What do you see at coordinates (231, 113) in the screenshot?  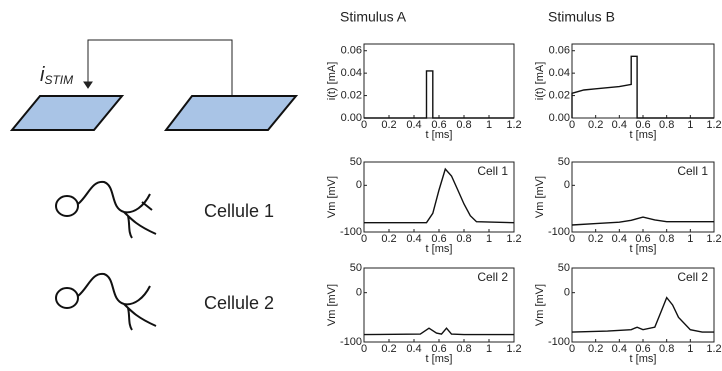 I see `electrode-right` at bounding box center [231, 113].